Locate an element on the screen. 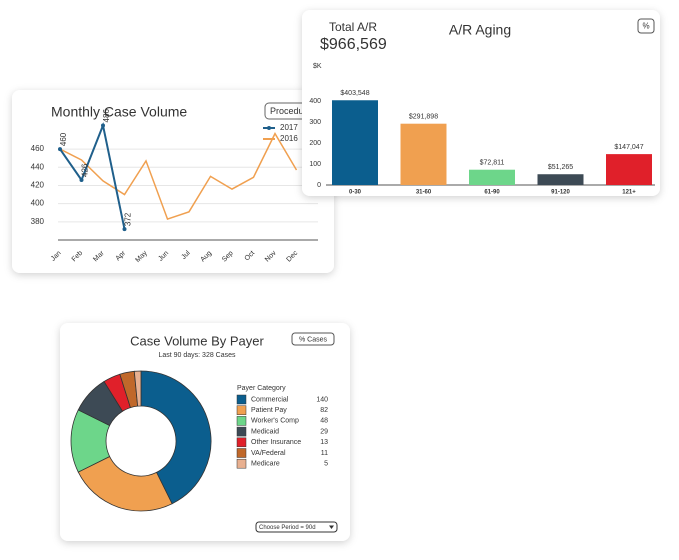 The width and height of the screenshot is (679, 560). y-tick-label: 380 is located at coordinates (38, 221).